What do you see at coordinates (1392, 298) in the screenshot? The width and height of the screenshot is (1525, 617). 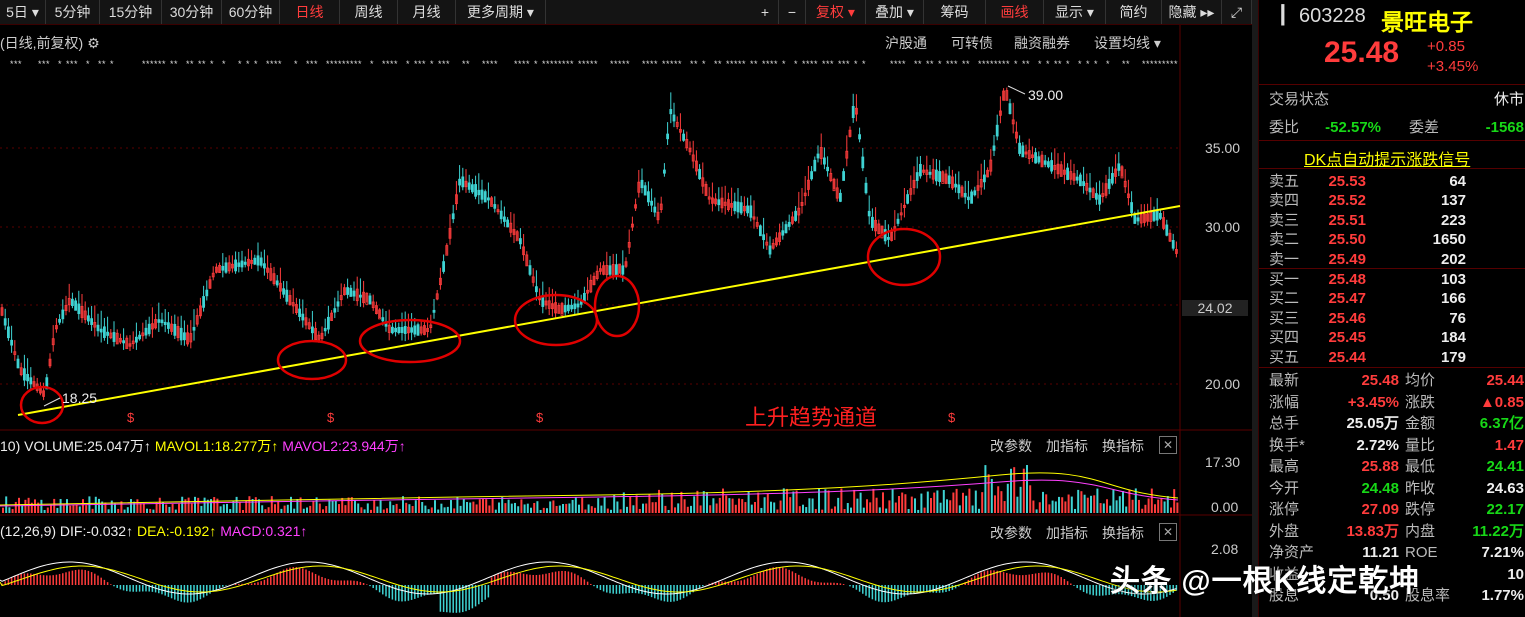 I see `bid-row: 买二 25.47 166` at bounding box center [1392, 298].